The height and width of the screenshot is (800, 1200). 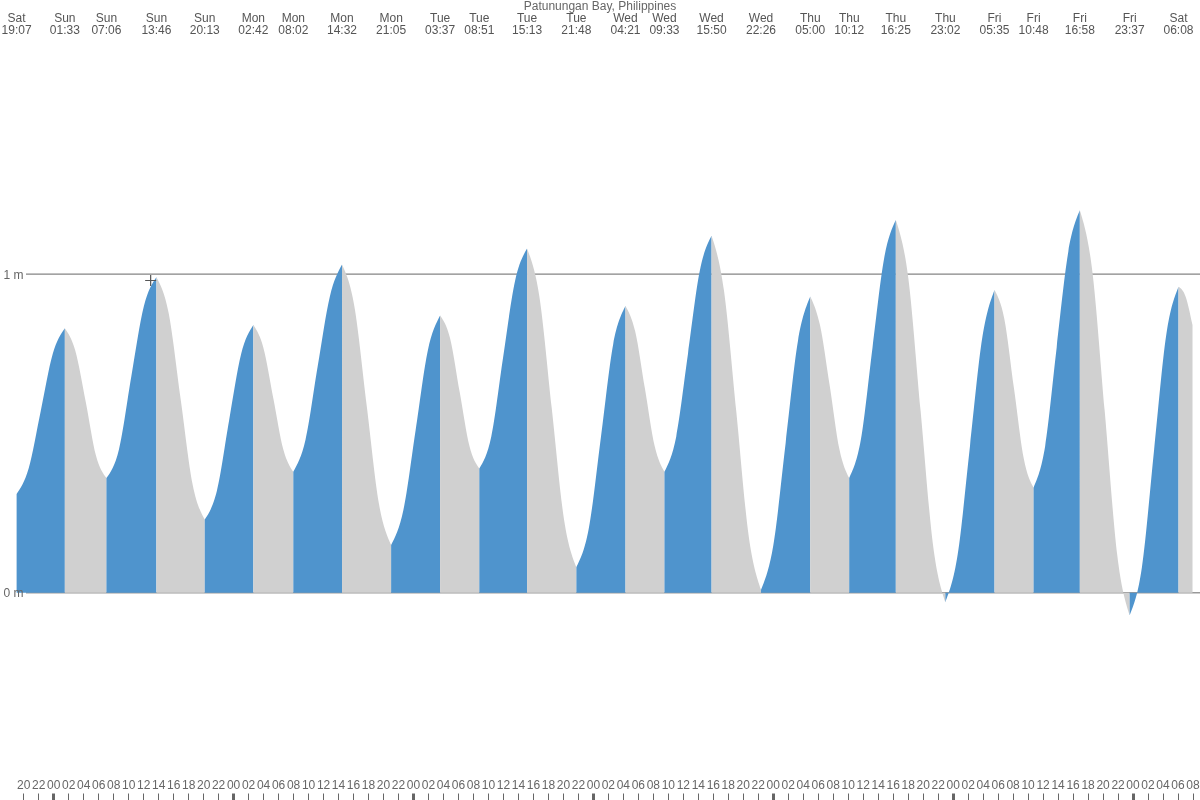 I want to click on annotation: Fri 23:37, so click(x=1130, y=24).